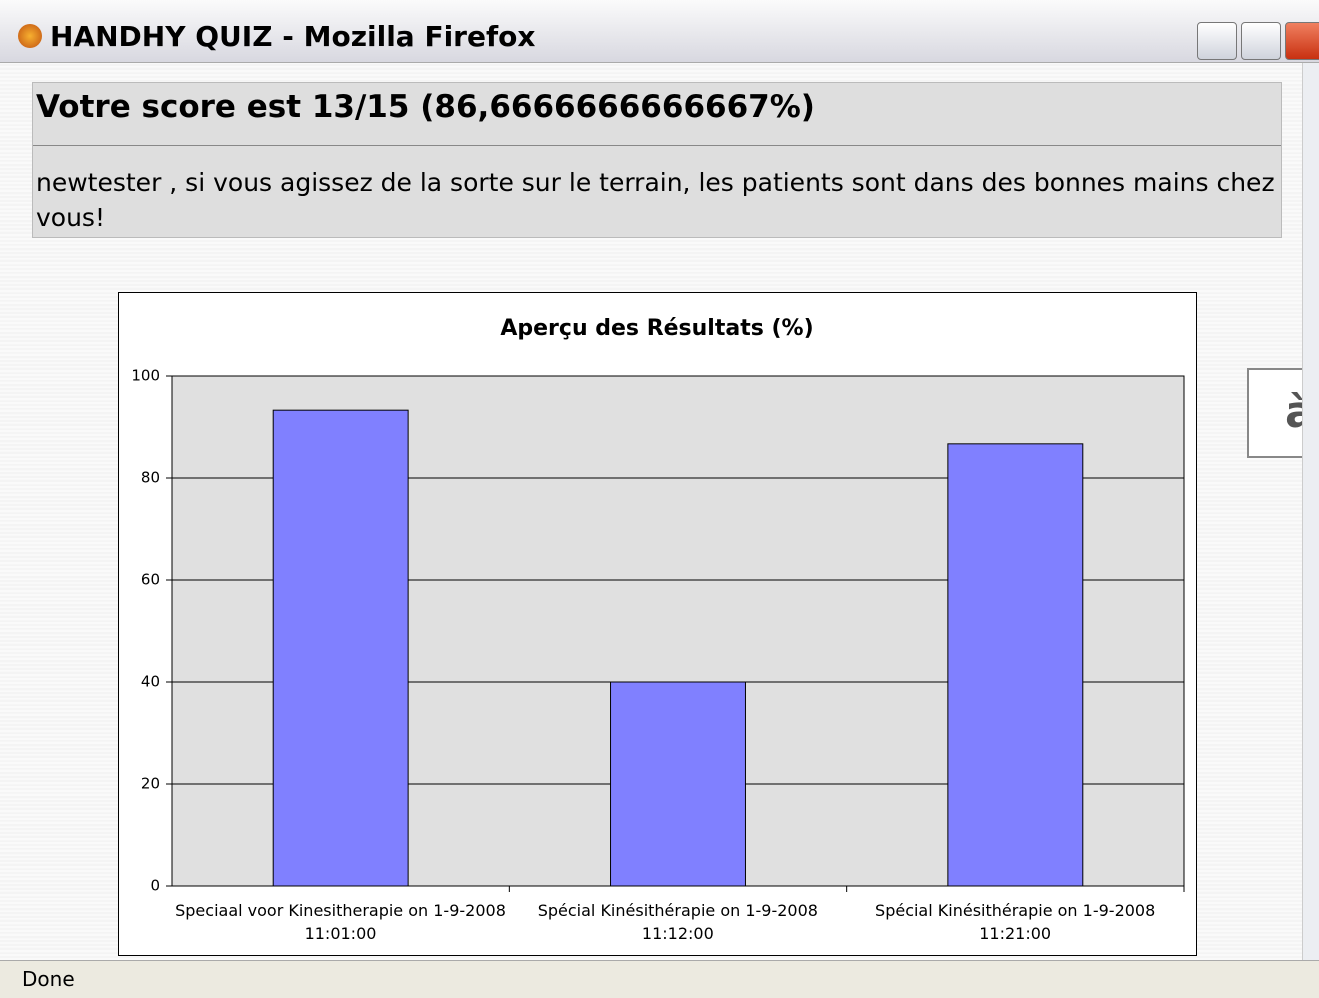 This screenshot has width=1319, height=998. Describe the element at coordinates (30, 36) in the screenshot. I see `firefox-icon` at that location.